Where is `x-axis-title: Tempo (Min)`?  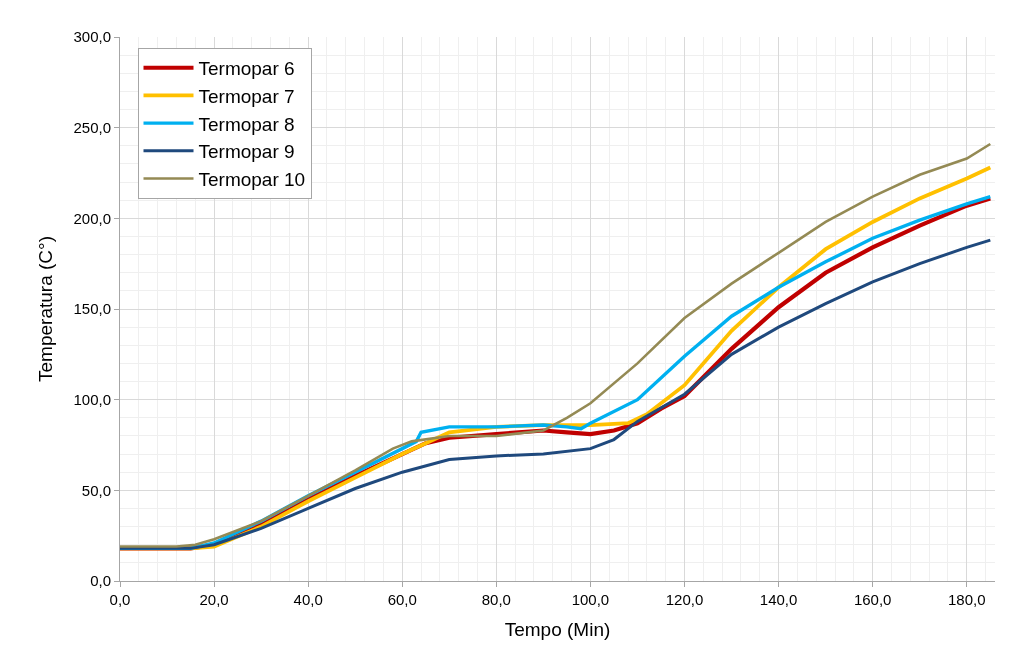
x-axis-title: Tempo (Min) is located at coordinates (557, 629).